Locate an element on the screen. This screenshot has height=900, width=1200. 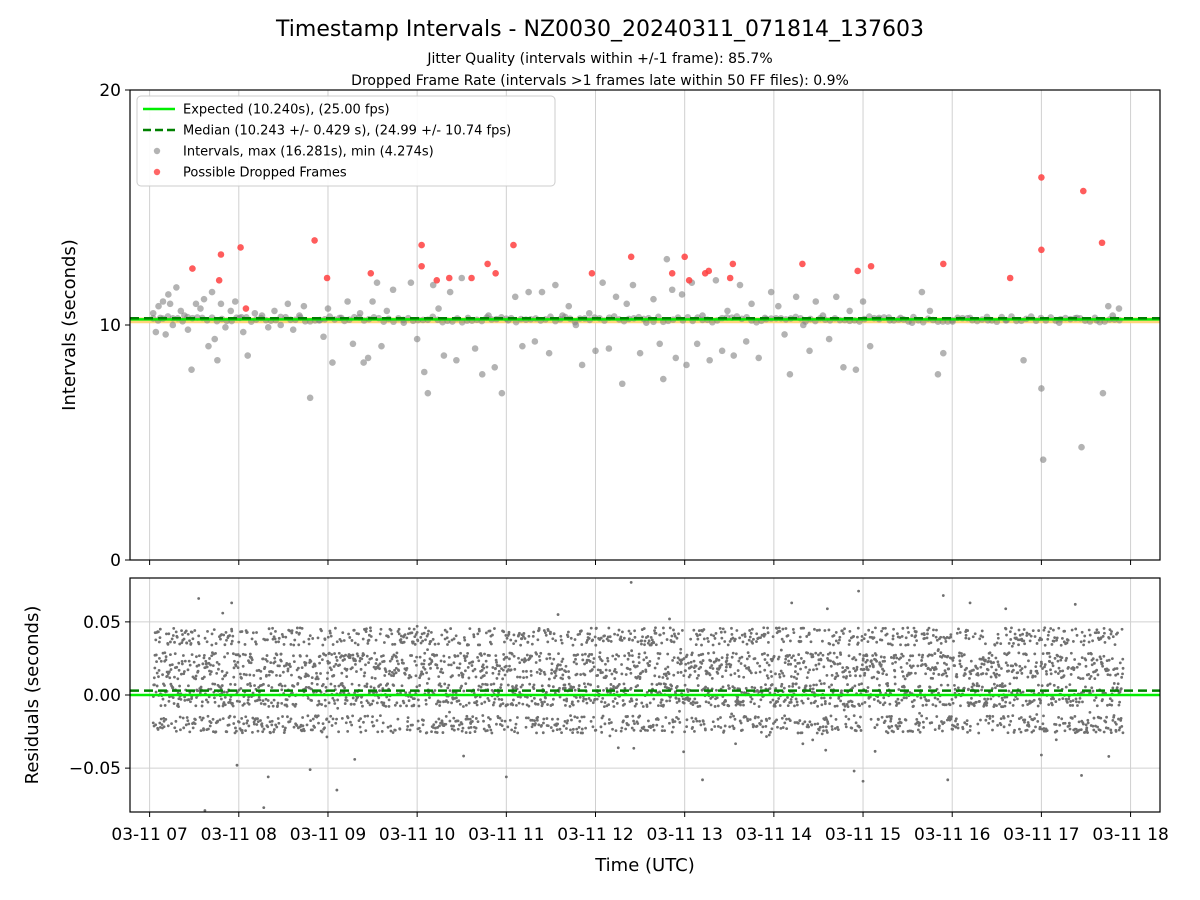
legend-intervals-label: Intervals, max (16.281s), min (4.274s) is located at coordinates (308, 152).